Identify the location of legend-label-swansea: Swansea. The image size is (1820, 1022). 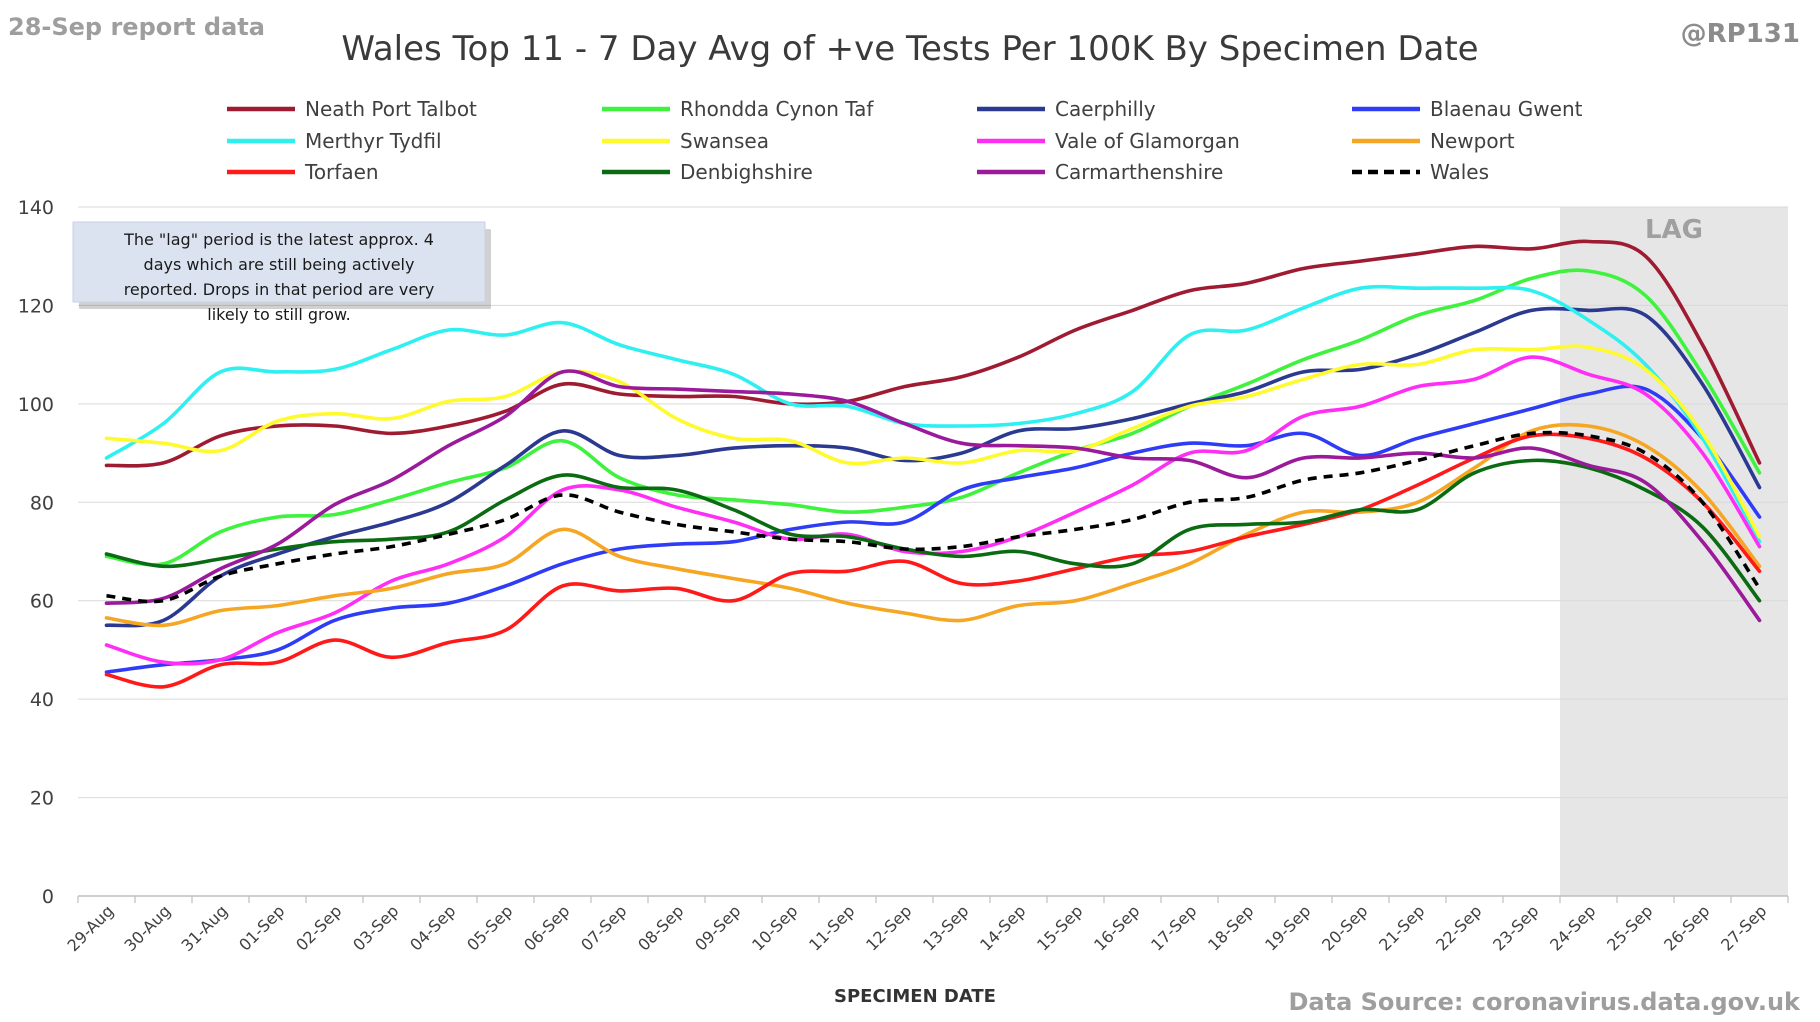
(724, 141).